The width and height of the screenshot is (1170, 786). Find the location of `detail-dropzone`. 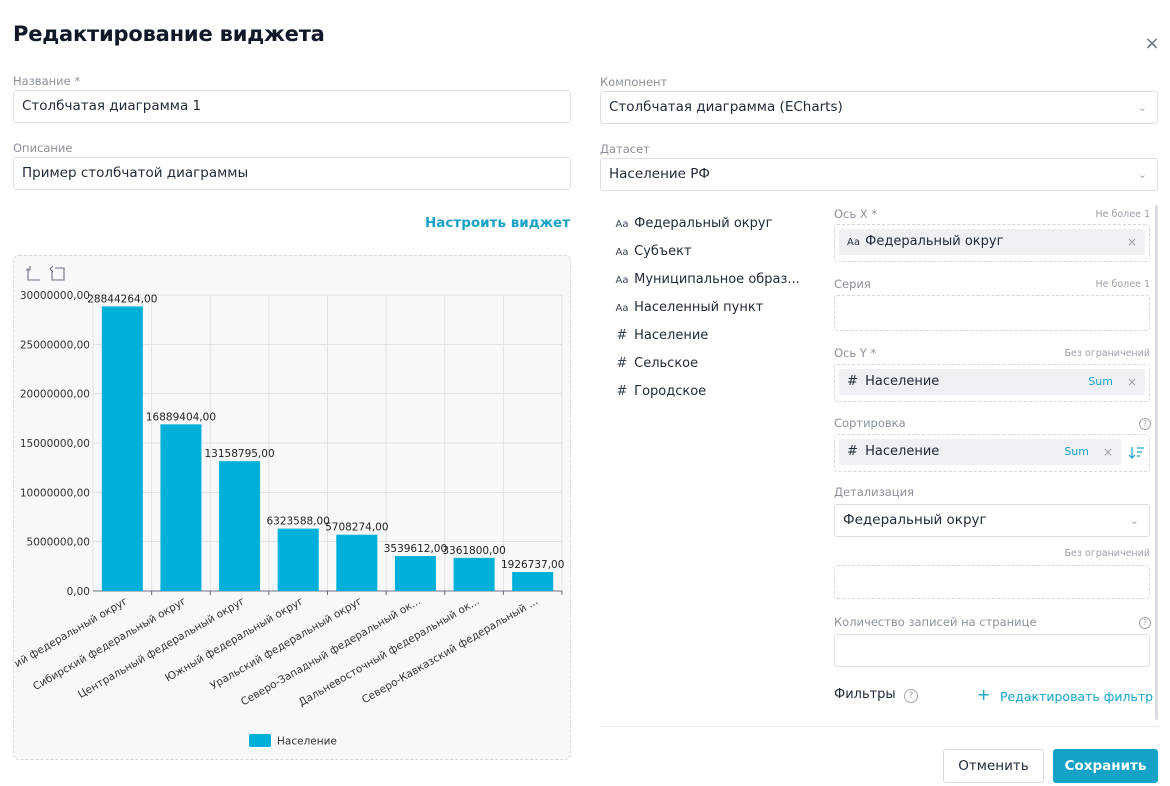

detail-dropzone is located at coordinates (992, 582).